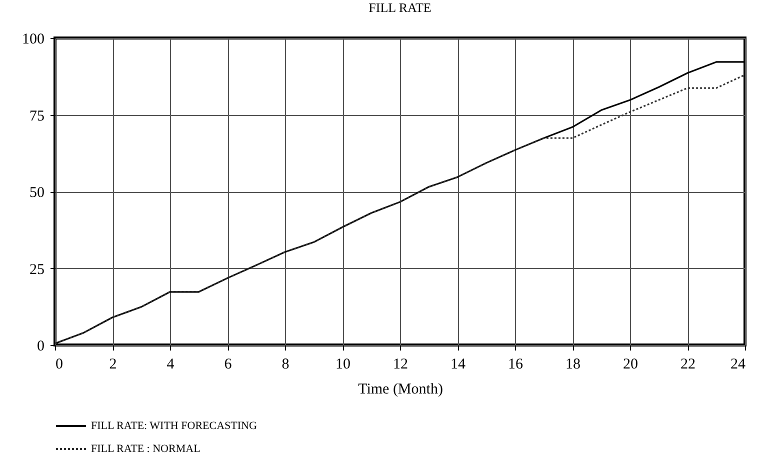 The image size is (759, 475). What do you see at coordinates (59, 364) in the screenshot?
I see `x-tick-label: 0` at bounding box center [59, 364].